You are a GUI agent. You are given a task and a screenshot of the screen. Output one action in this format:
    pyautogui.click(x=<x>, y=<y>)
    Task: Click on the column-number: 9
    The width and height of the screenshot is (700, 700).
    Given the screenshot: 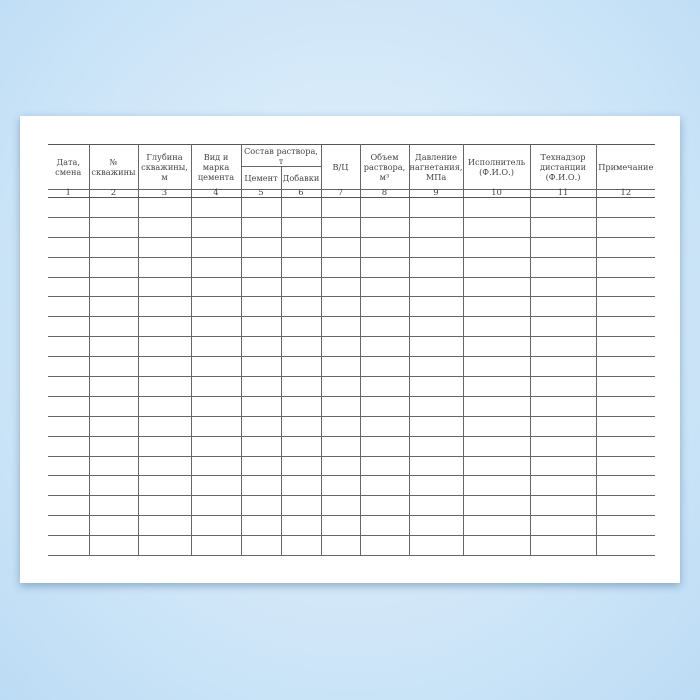 What is the action you would take?
    pyautogui.click(x=436, y=193)
    